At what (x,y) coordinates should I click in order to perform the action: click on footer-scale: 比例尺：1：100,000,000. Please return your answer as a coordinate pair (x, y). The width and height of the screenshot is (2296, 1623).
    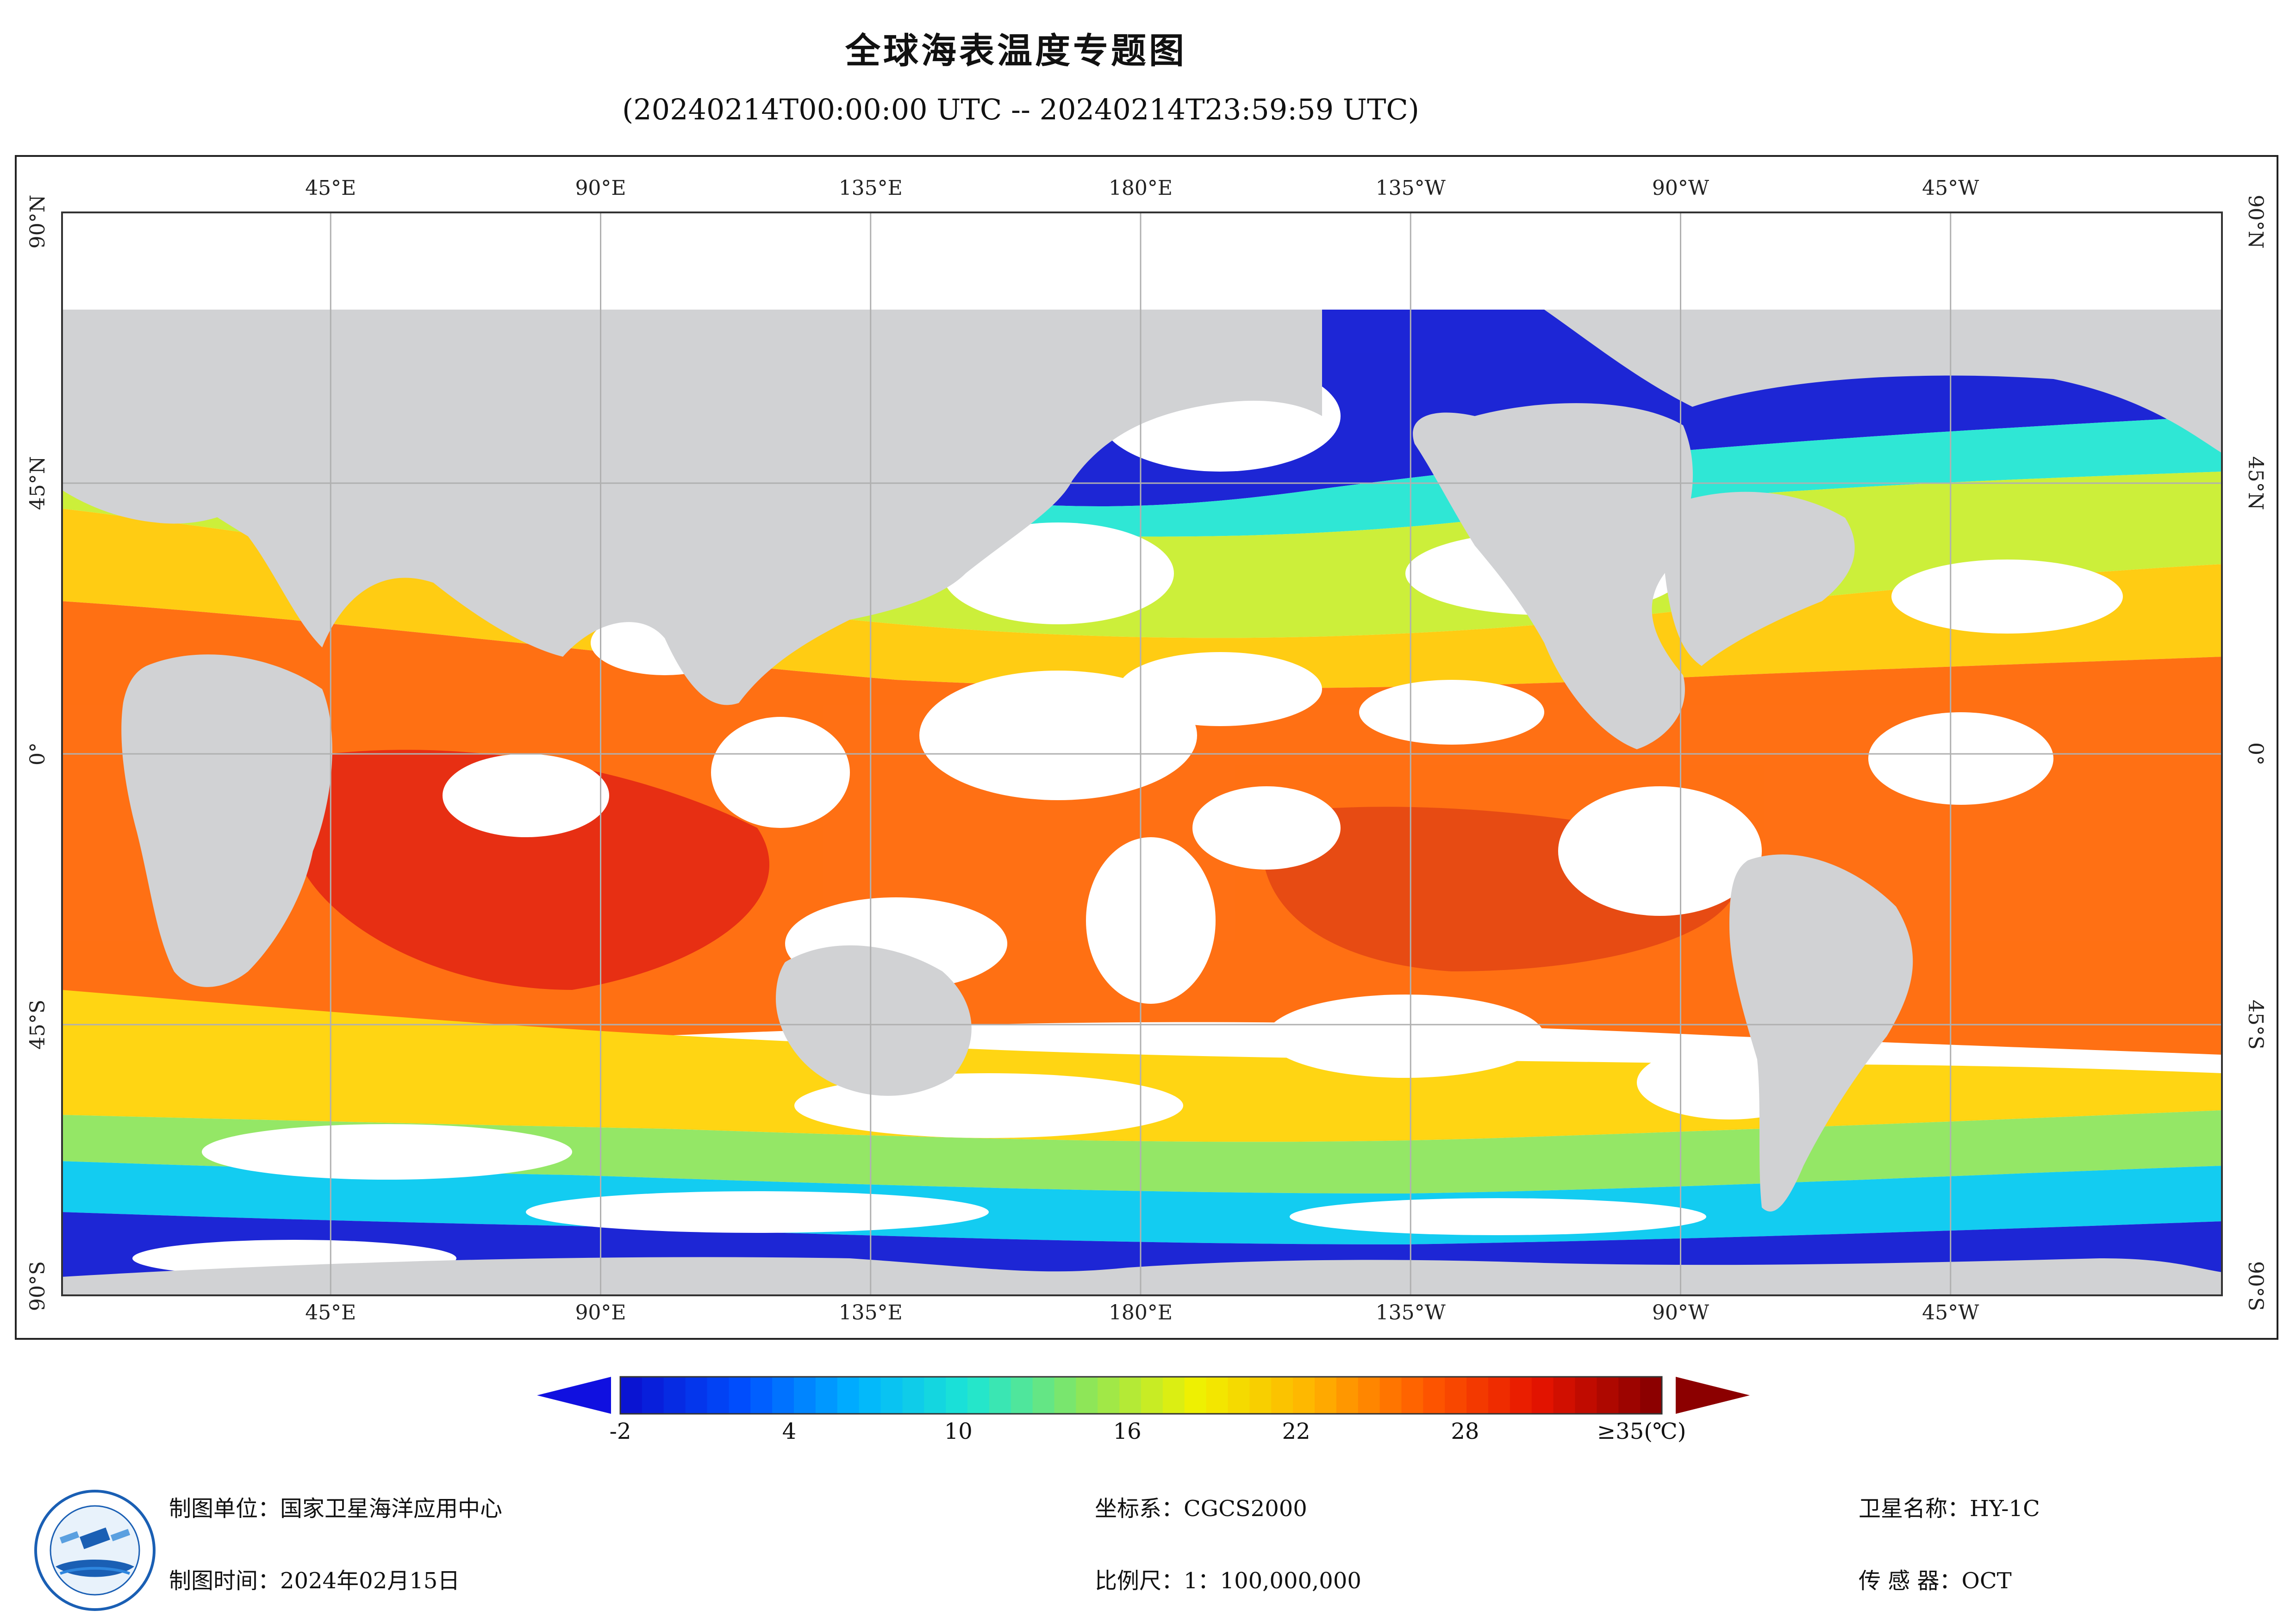
    Looking at the image, I should click on (1228, 1581).